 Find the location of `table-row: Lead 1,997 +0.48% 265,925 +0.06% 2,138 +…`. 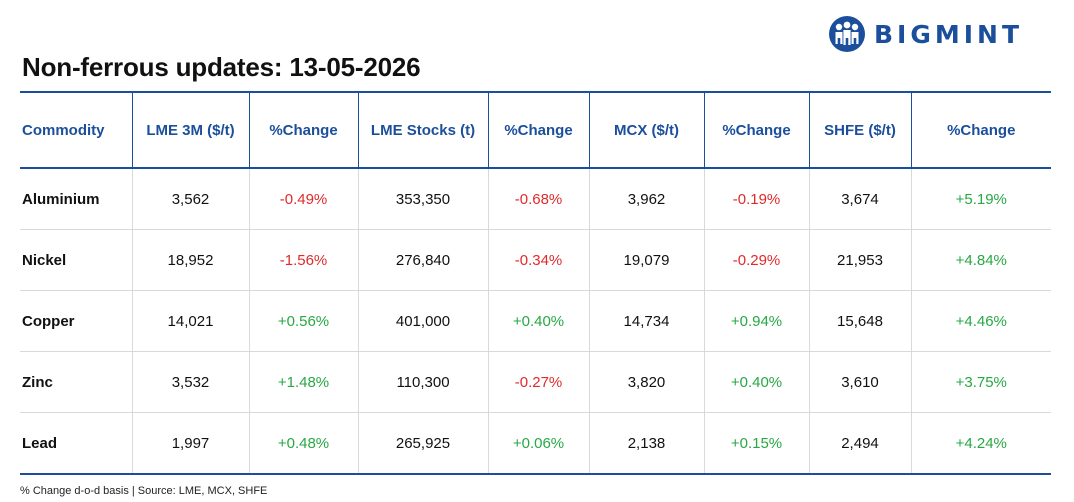

table-row: Lead 1,997 +0.48% 265,925 +0.06% 2,138 +… is located at coordinates (535, 443).